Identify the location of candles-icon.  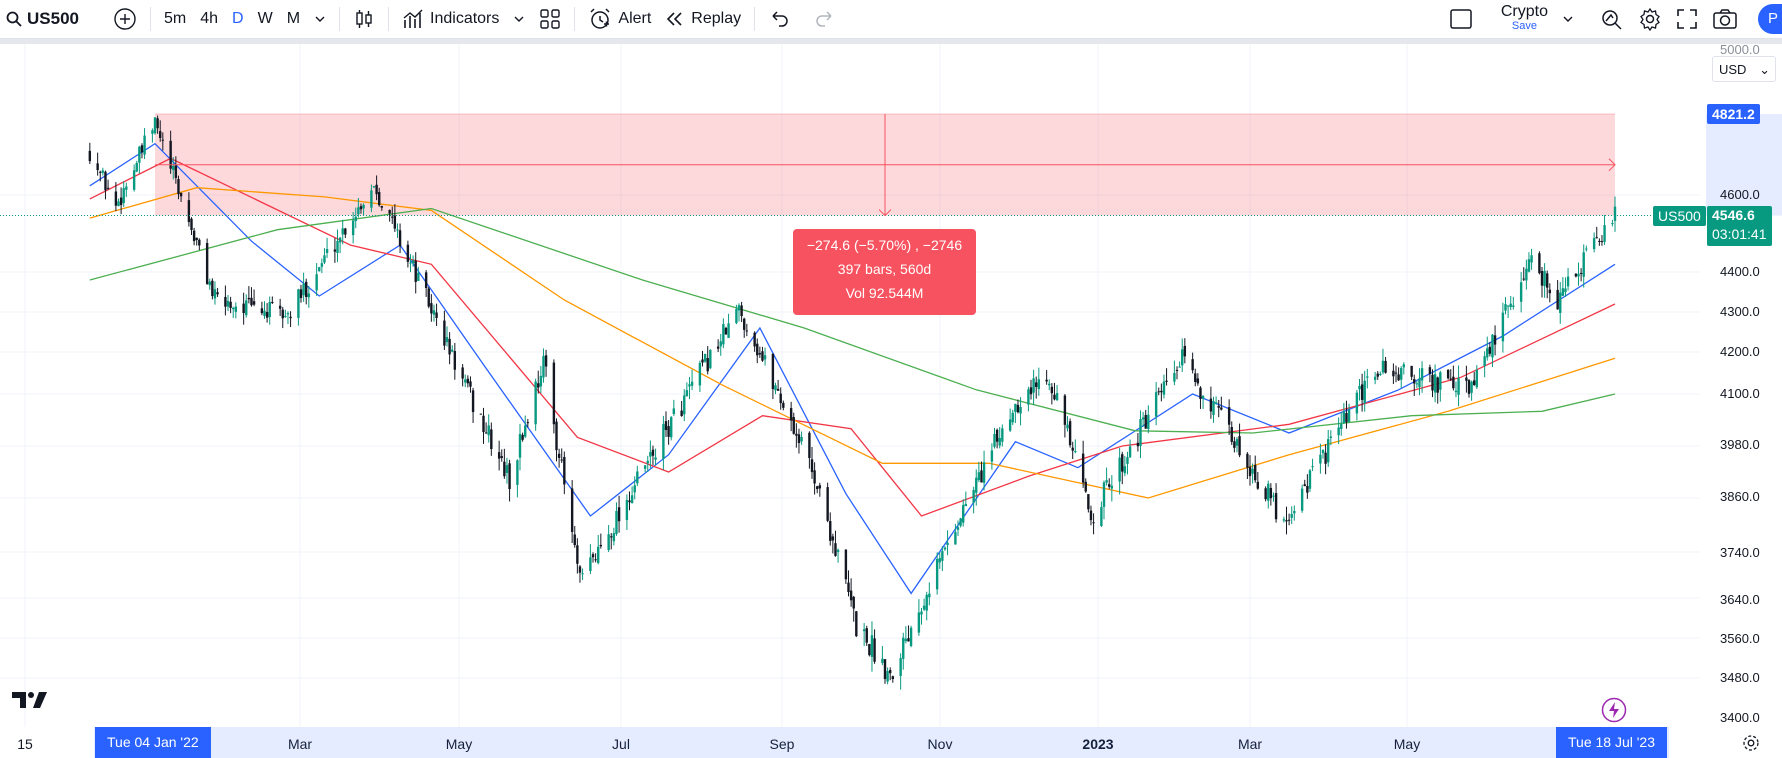
(364, 19).